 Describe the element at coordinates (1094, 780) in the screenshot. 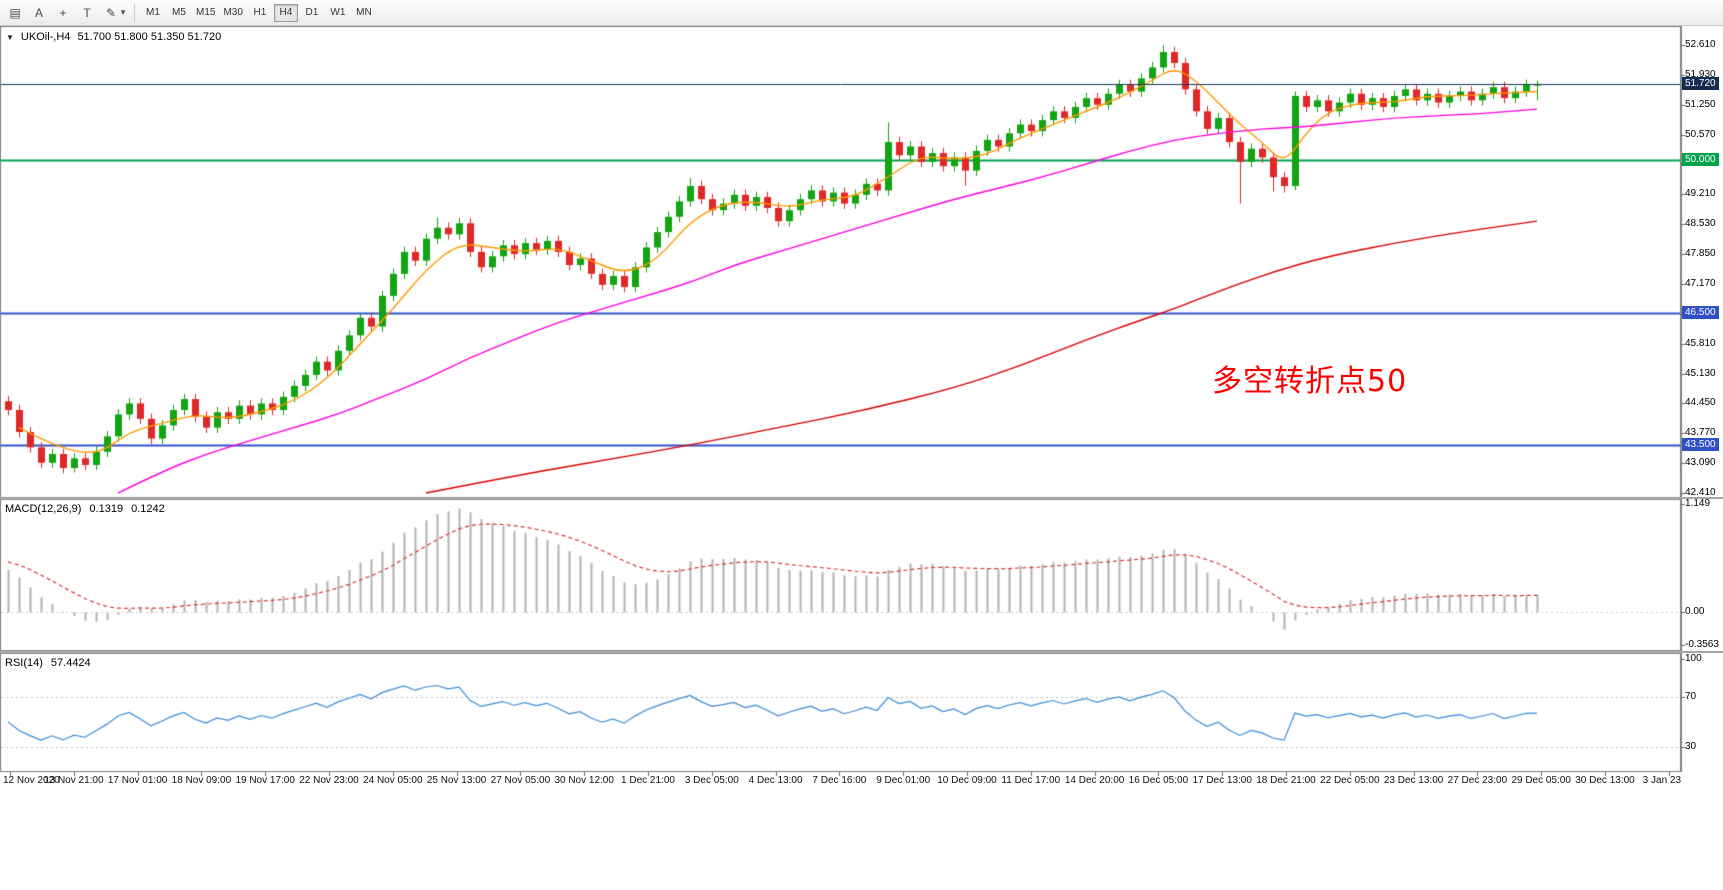

I see `time-label: 14 Dec 20:00` at that location.